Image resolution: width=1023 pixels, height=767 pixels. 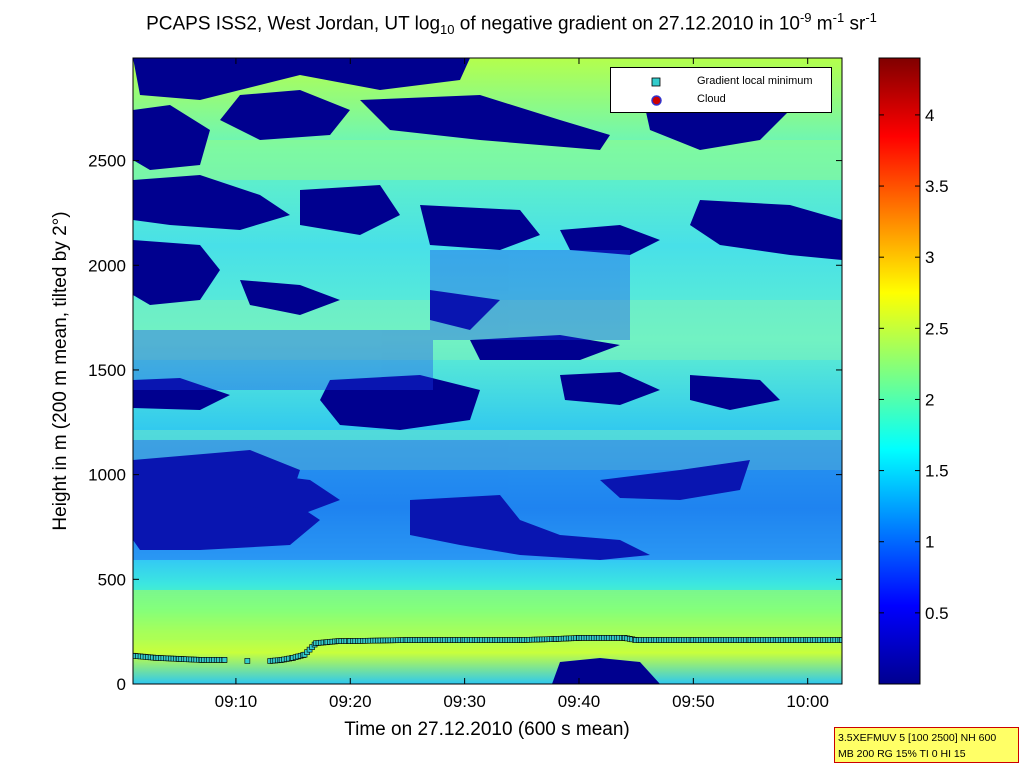 I want to click on y-tick-label: 500, so click(x=112, y=579).